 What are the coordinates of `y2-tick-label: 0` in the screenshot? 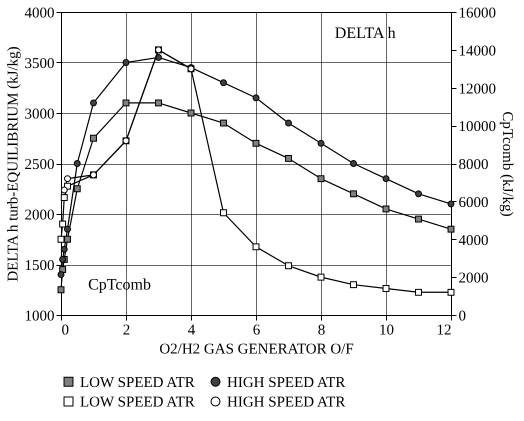 It's located at (462, 316).